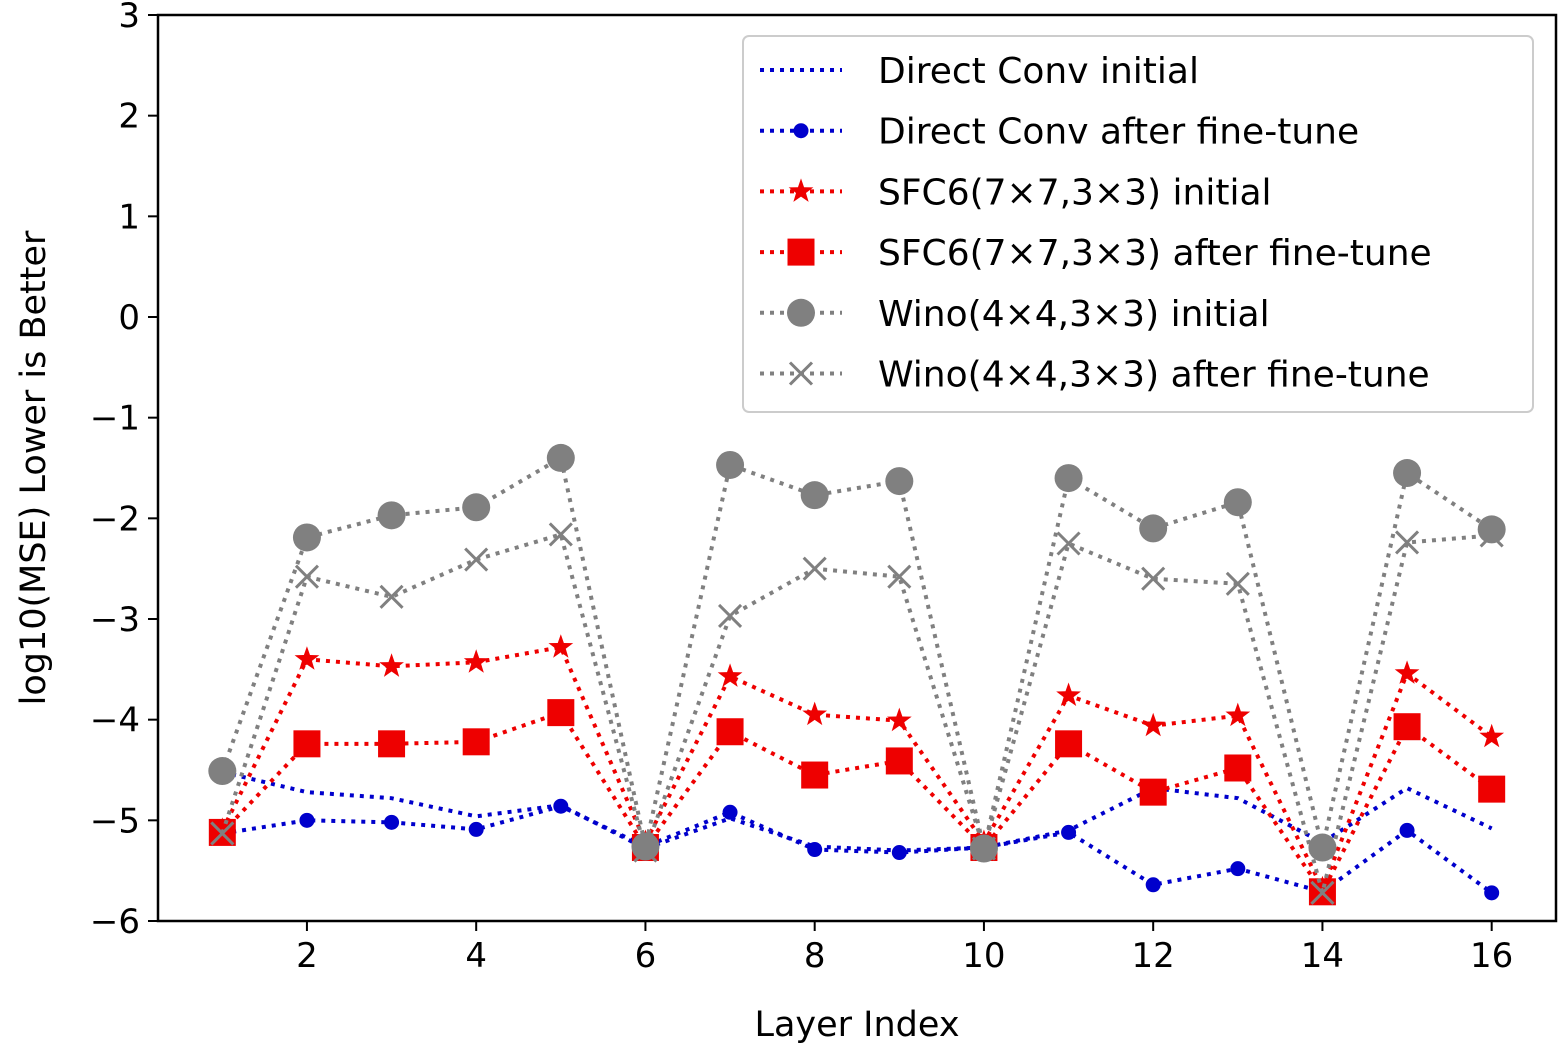 The image size is (1564, 1050). Describe the element at coordinates (129, 318) in the screenshot. I see `y-tick-label: 0` at that location.